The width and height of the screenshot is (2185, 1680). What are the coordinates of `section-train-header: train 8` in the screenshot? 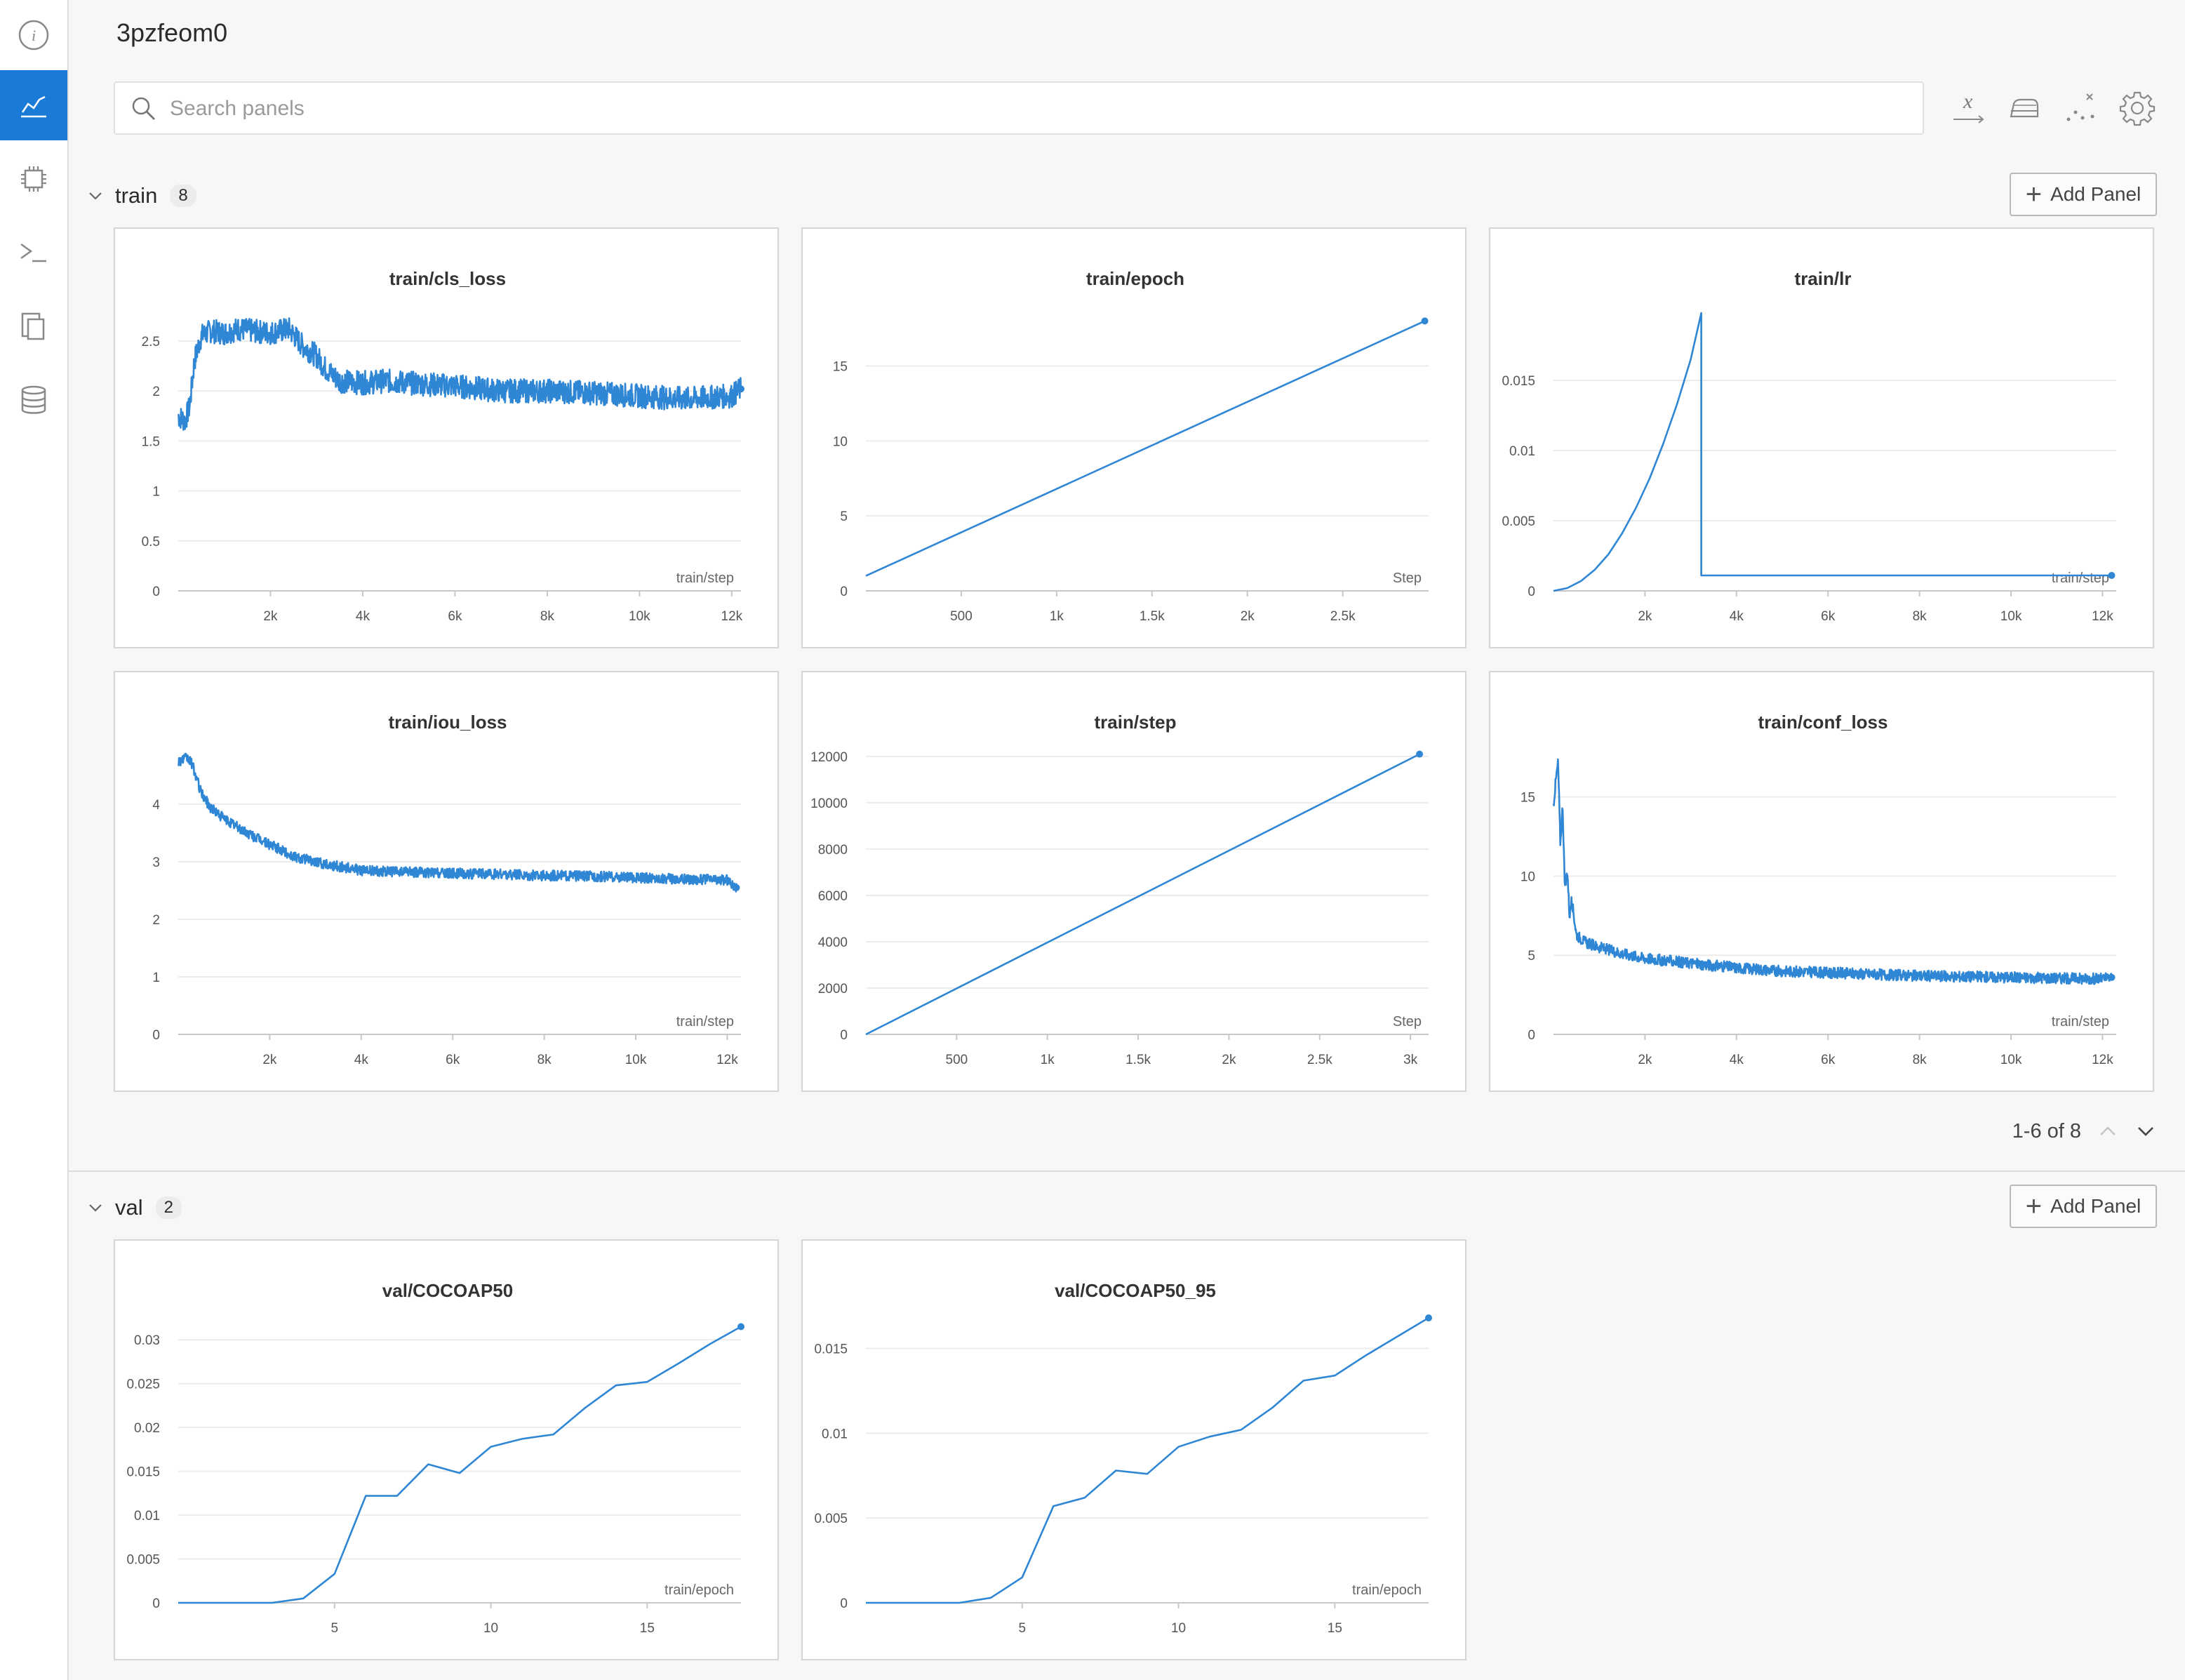 It's located at (141, 195).